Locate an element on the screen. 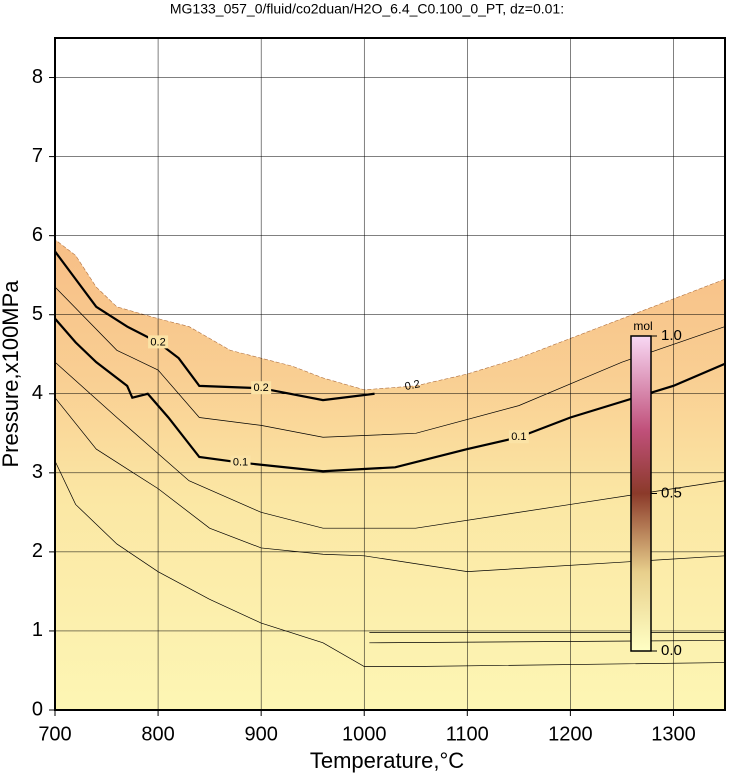  y-tick-label: 7 is located at coordinates (37, 156).